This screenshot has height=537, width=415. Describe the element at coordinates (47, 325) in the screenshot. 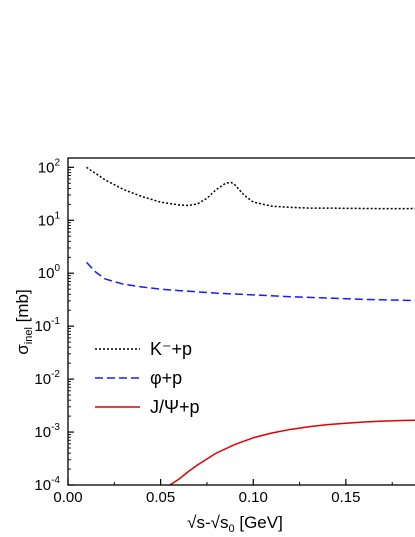

I see `y-tick-label: 10⁻¹` at that location.